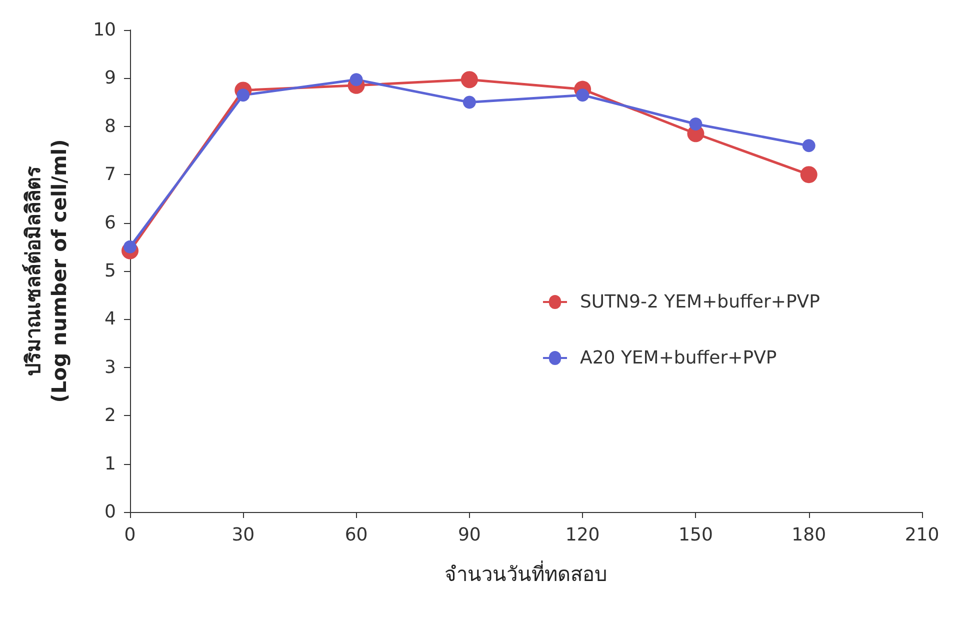  What do you see at coordinates (922, 535) in the screenshot?
I see `x-tick-label: 210` at bounding box center [922, 535].